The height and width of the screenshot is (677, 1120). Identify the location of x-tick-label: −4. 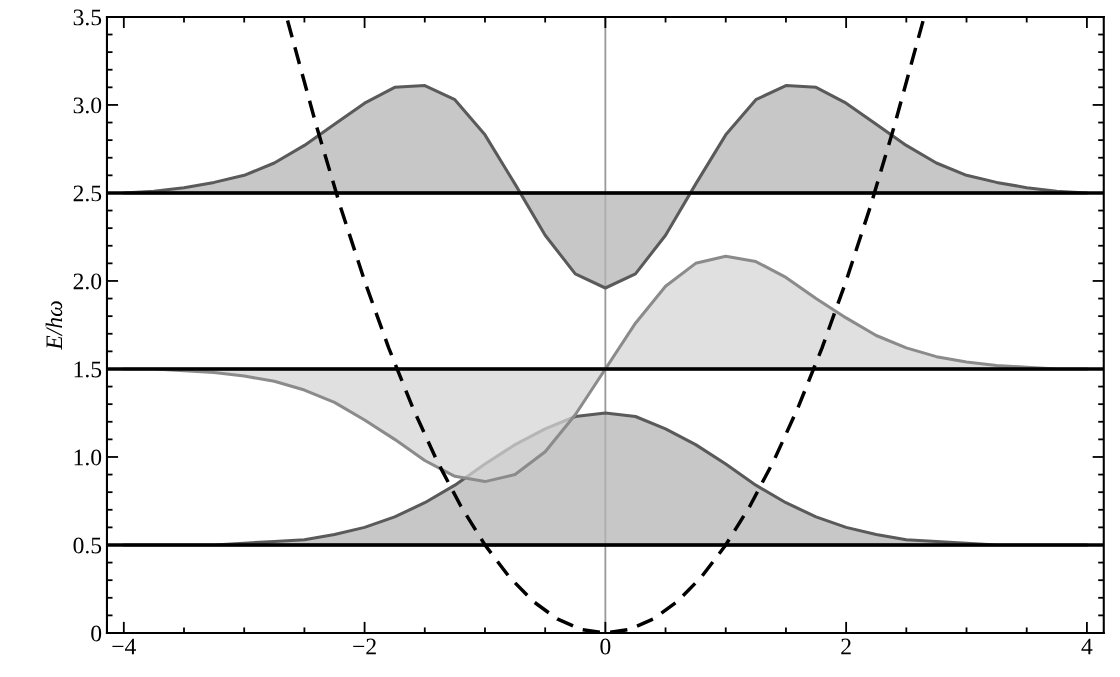
(124, 646).